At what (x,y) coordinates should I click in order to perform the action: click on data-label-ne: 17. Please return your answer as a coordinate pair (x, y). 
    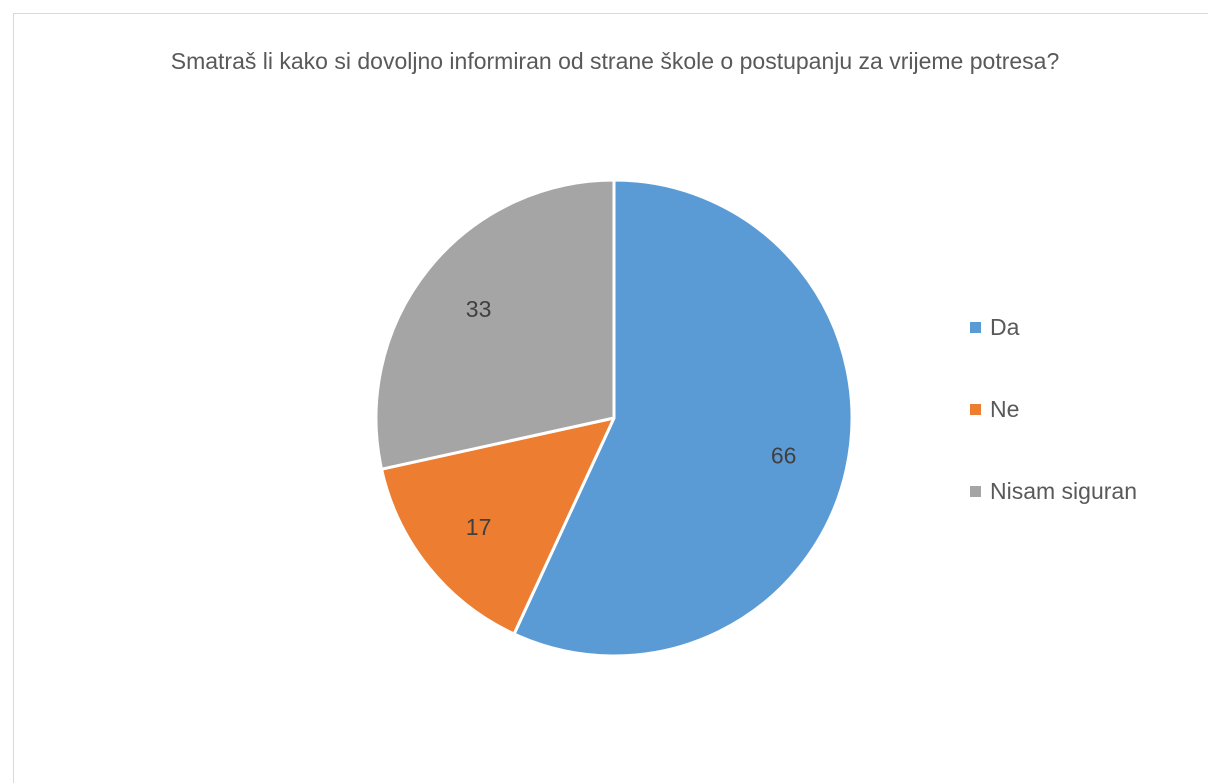
    Looking at the image, I should click on (479, 527).